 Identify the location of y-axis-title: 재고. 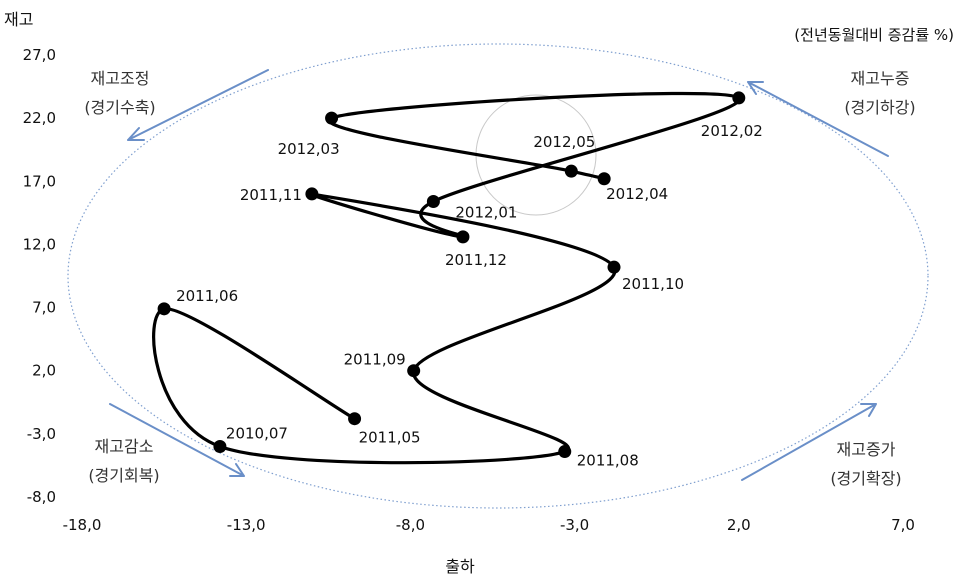
(18, 19).